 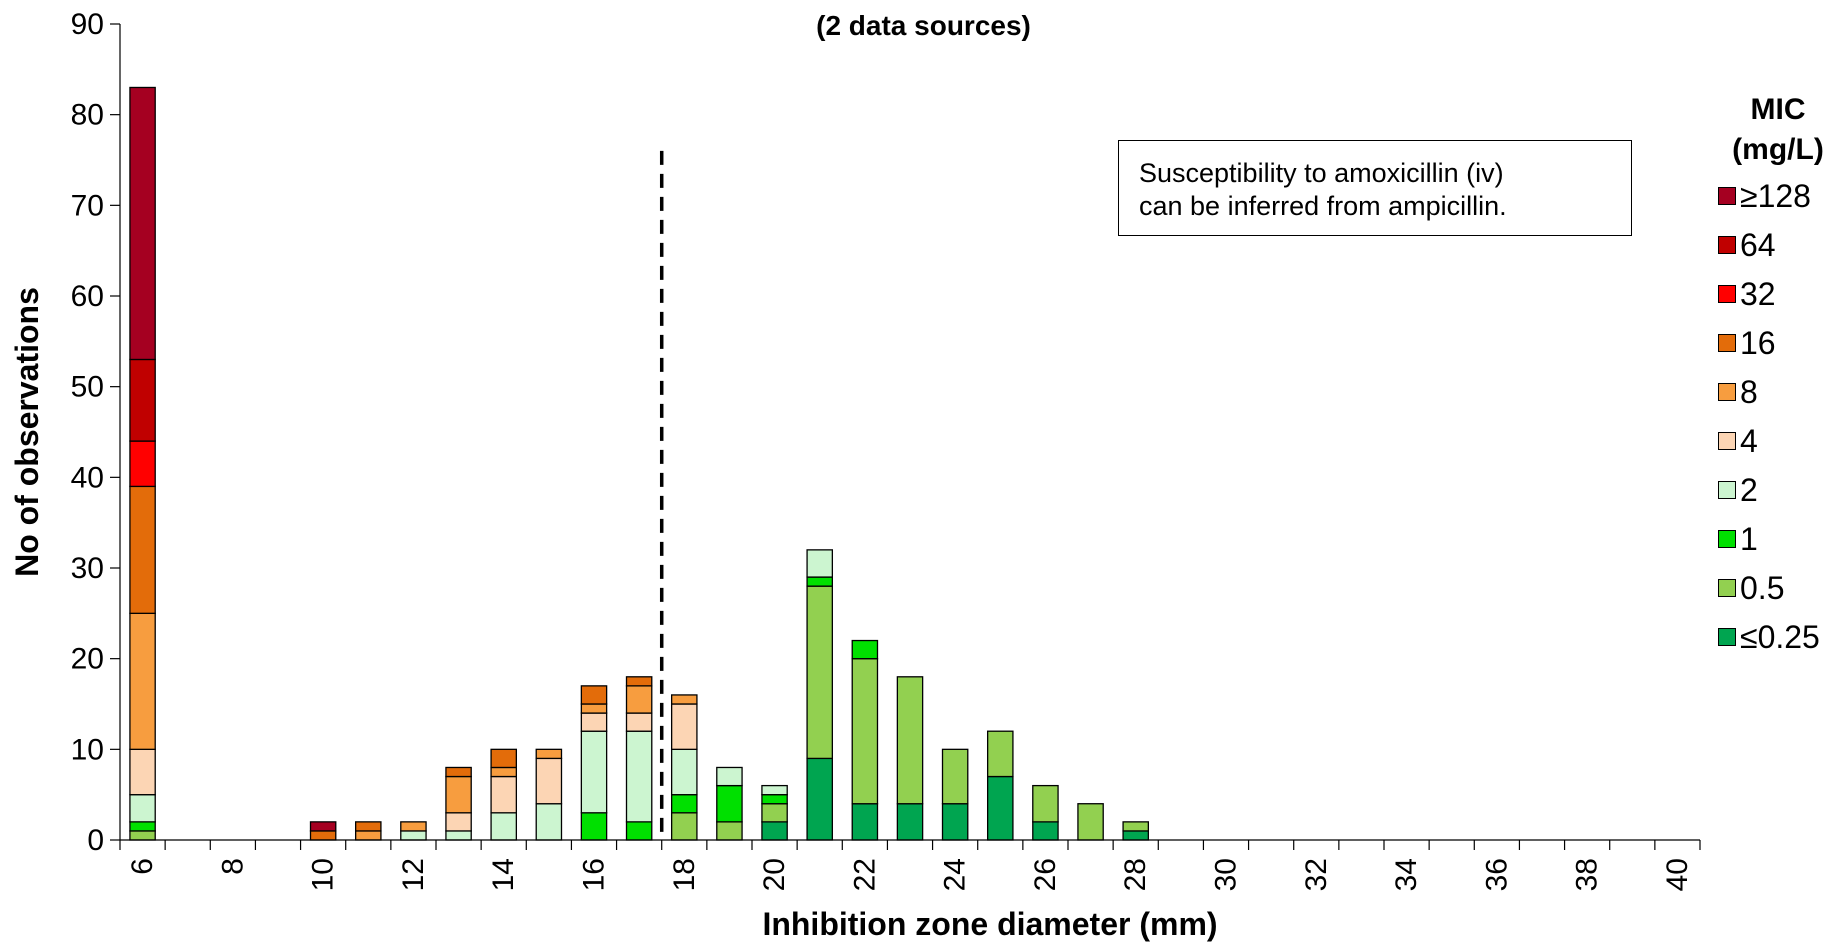 What do you see at coordinates (1226, 874) in the screenshot?
I see `x-tick-label: 30` at bounding box center [1226, 874].